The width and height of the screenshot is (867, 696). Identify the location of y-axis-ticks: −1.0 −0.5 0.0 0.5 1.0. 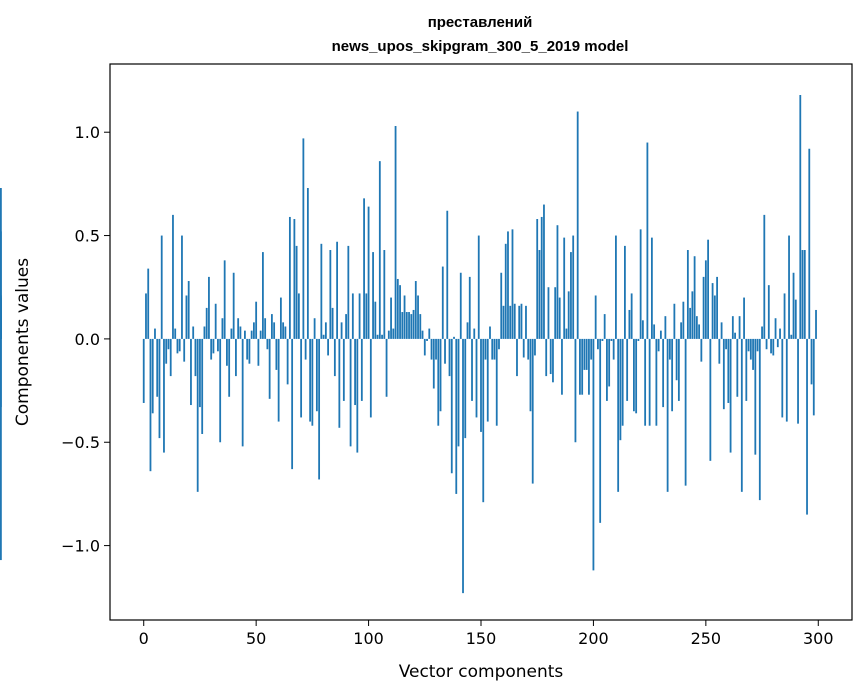
(85, 339).